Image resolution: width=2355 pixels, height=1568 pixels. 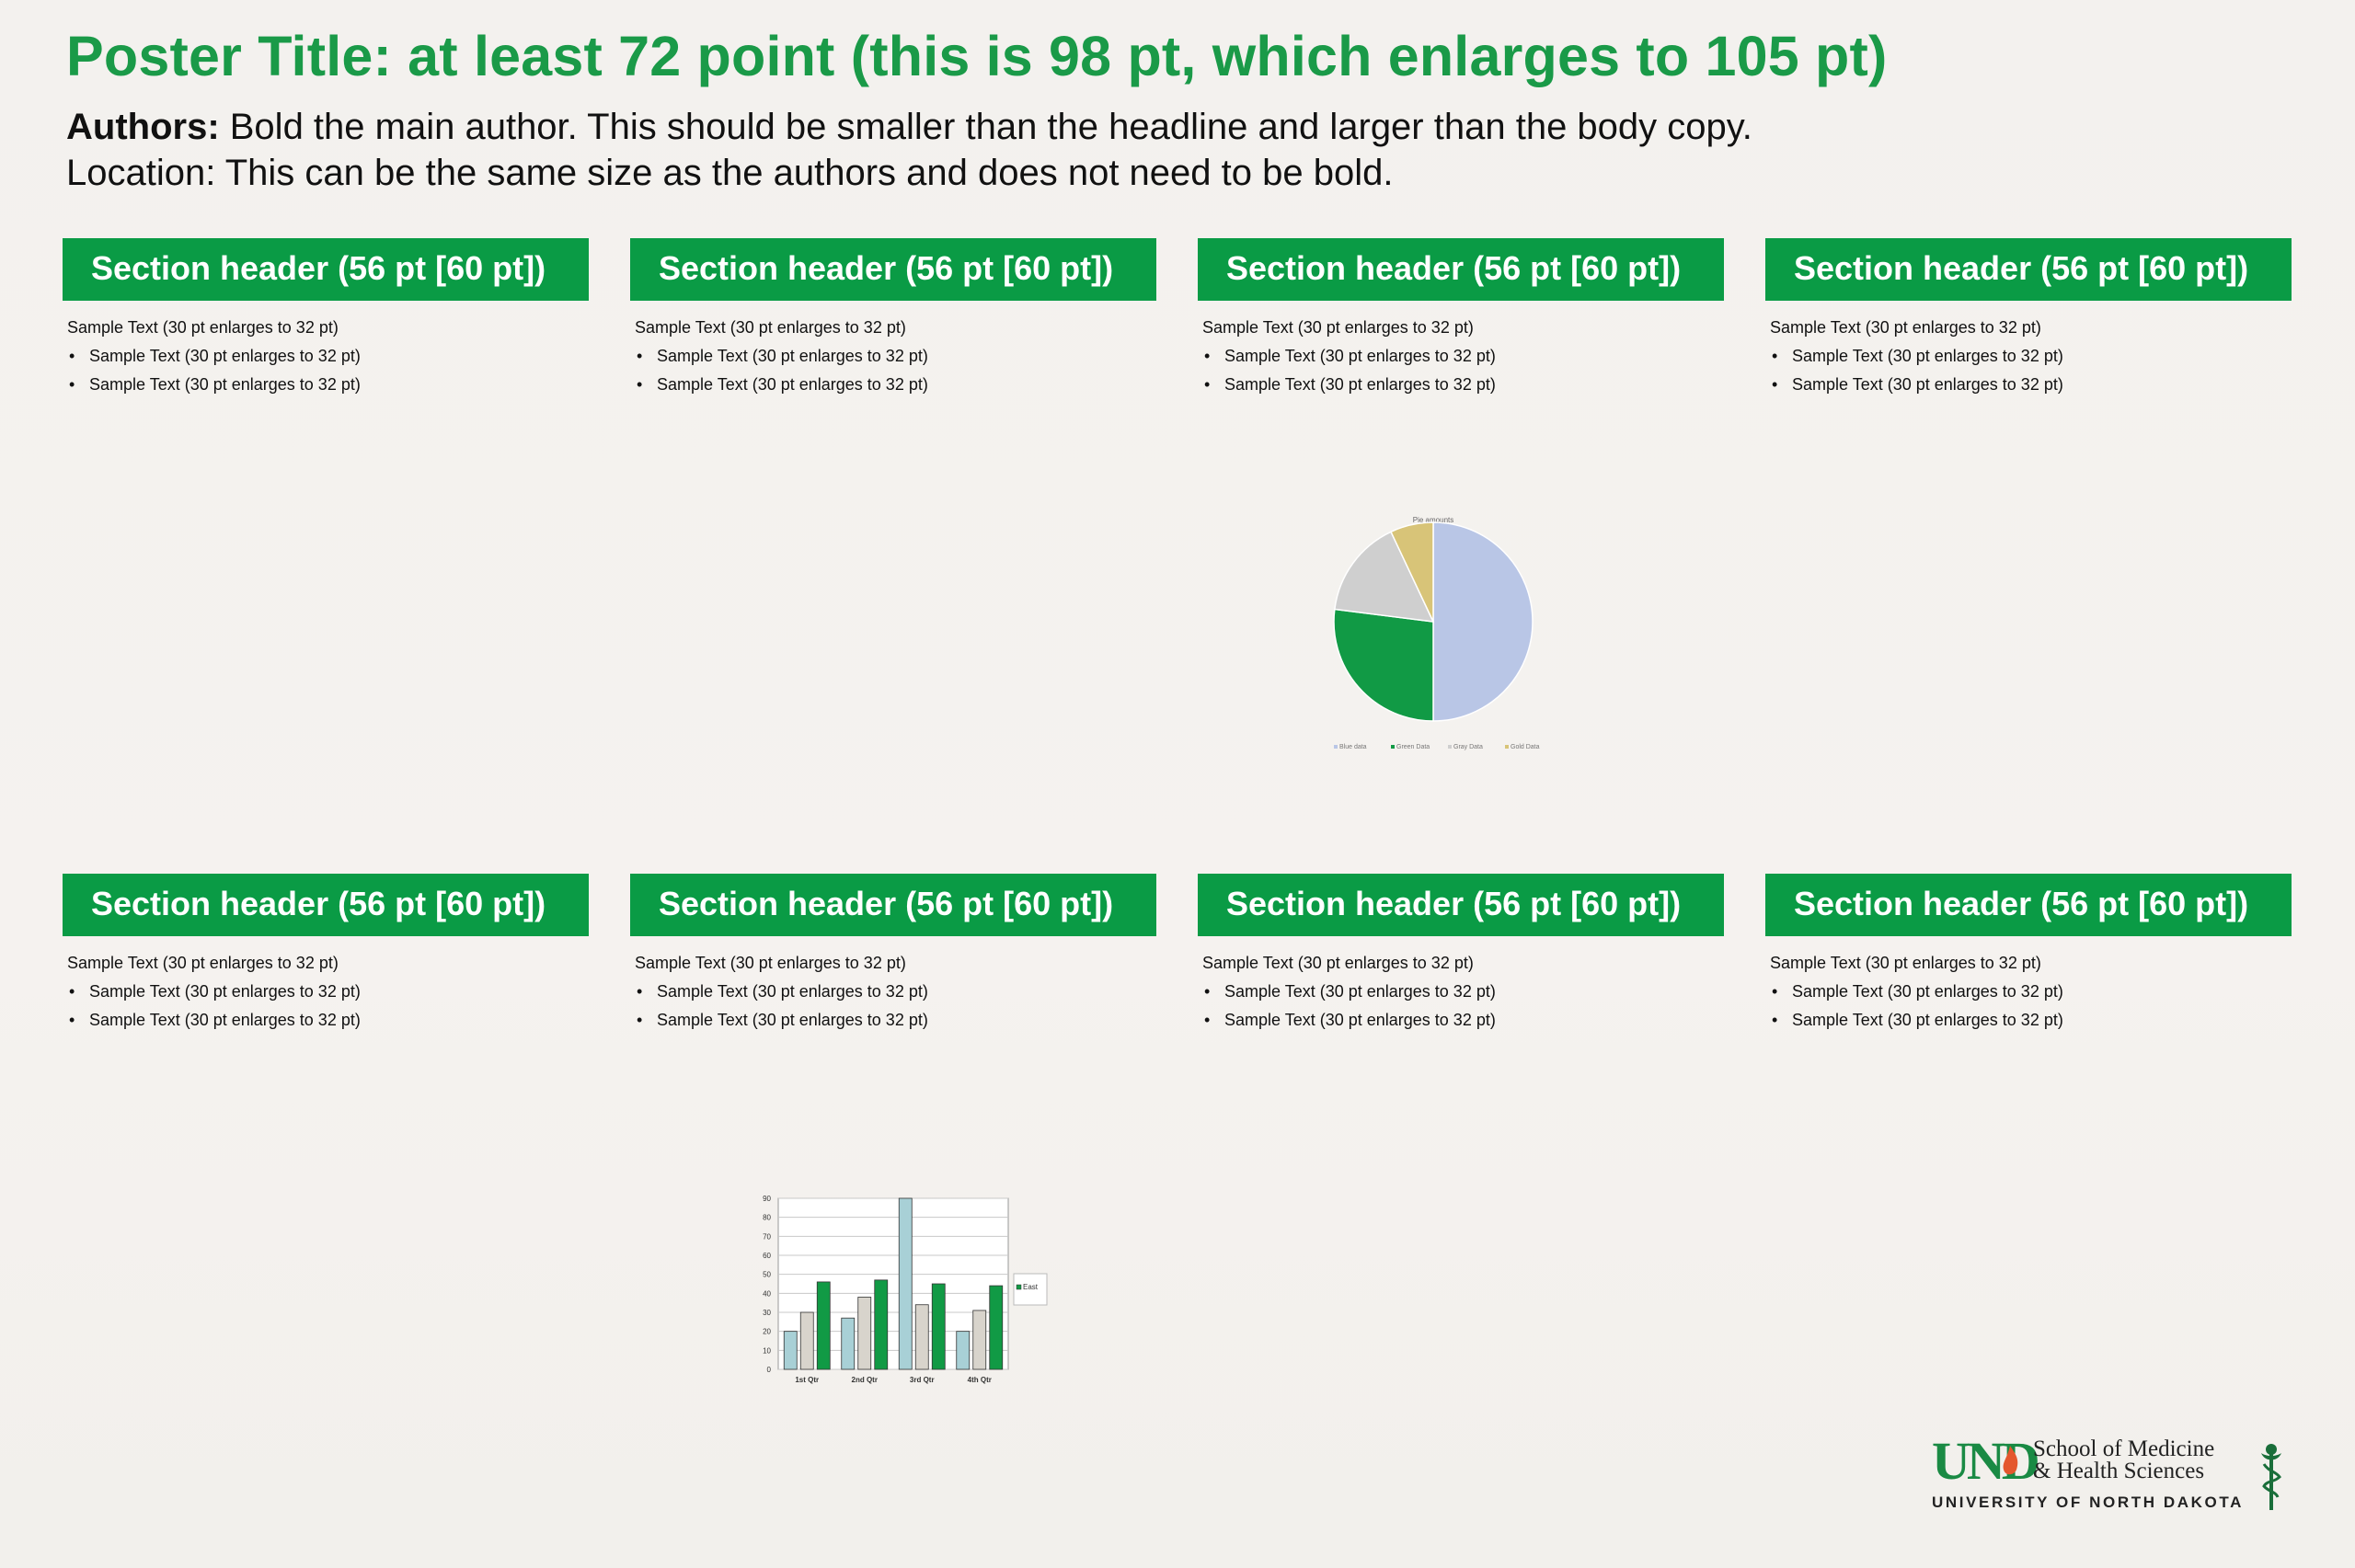 What do you see at coordinates (1483, 621) in the screenshot?
I see `pie-slice-blue-data` at bounding box center [1483, 621].